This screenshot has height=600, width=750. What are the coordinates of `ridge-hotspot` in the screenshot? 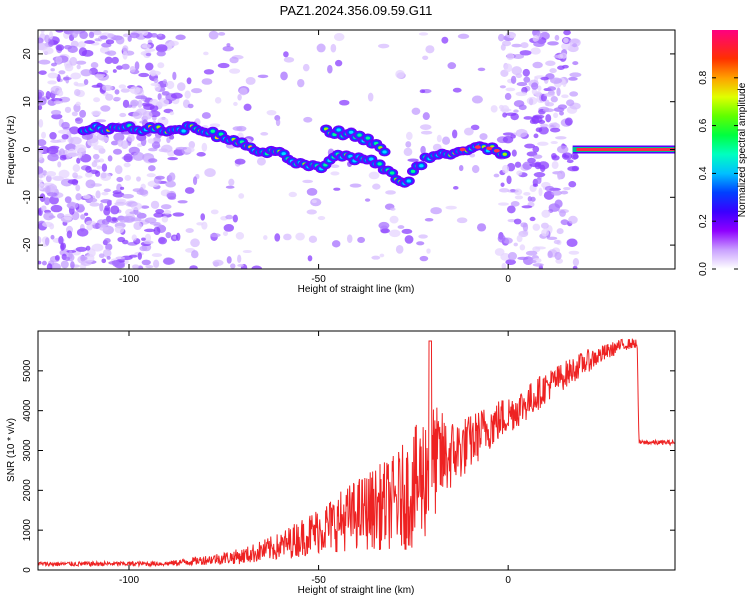 It's located at (496, 150).